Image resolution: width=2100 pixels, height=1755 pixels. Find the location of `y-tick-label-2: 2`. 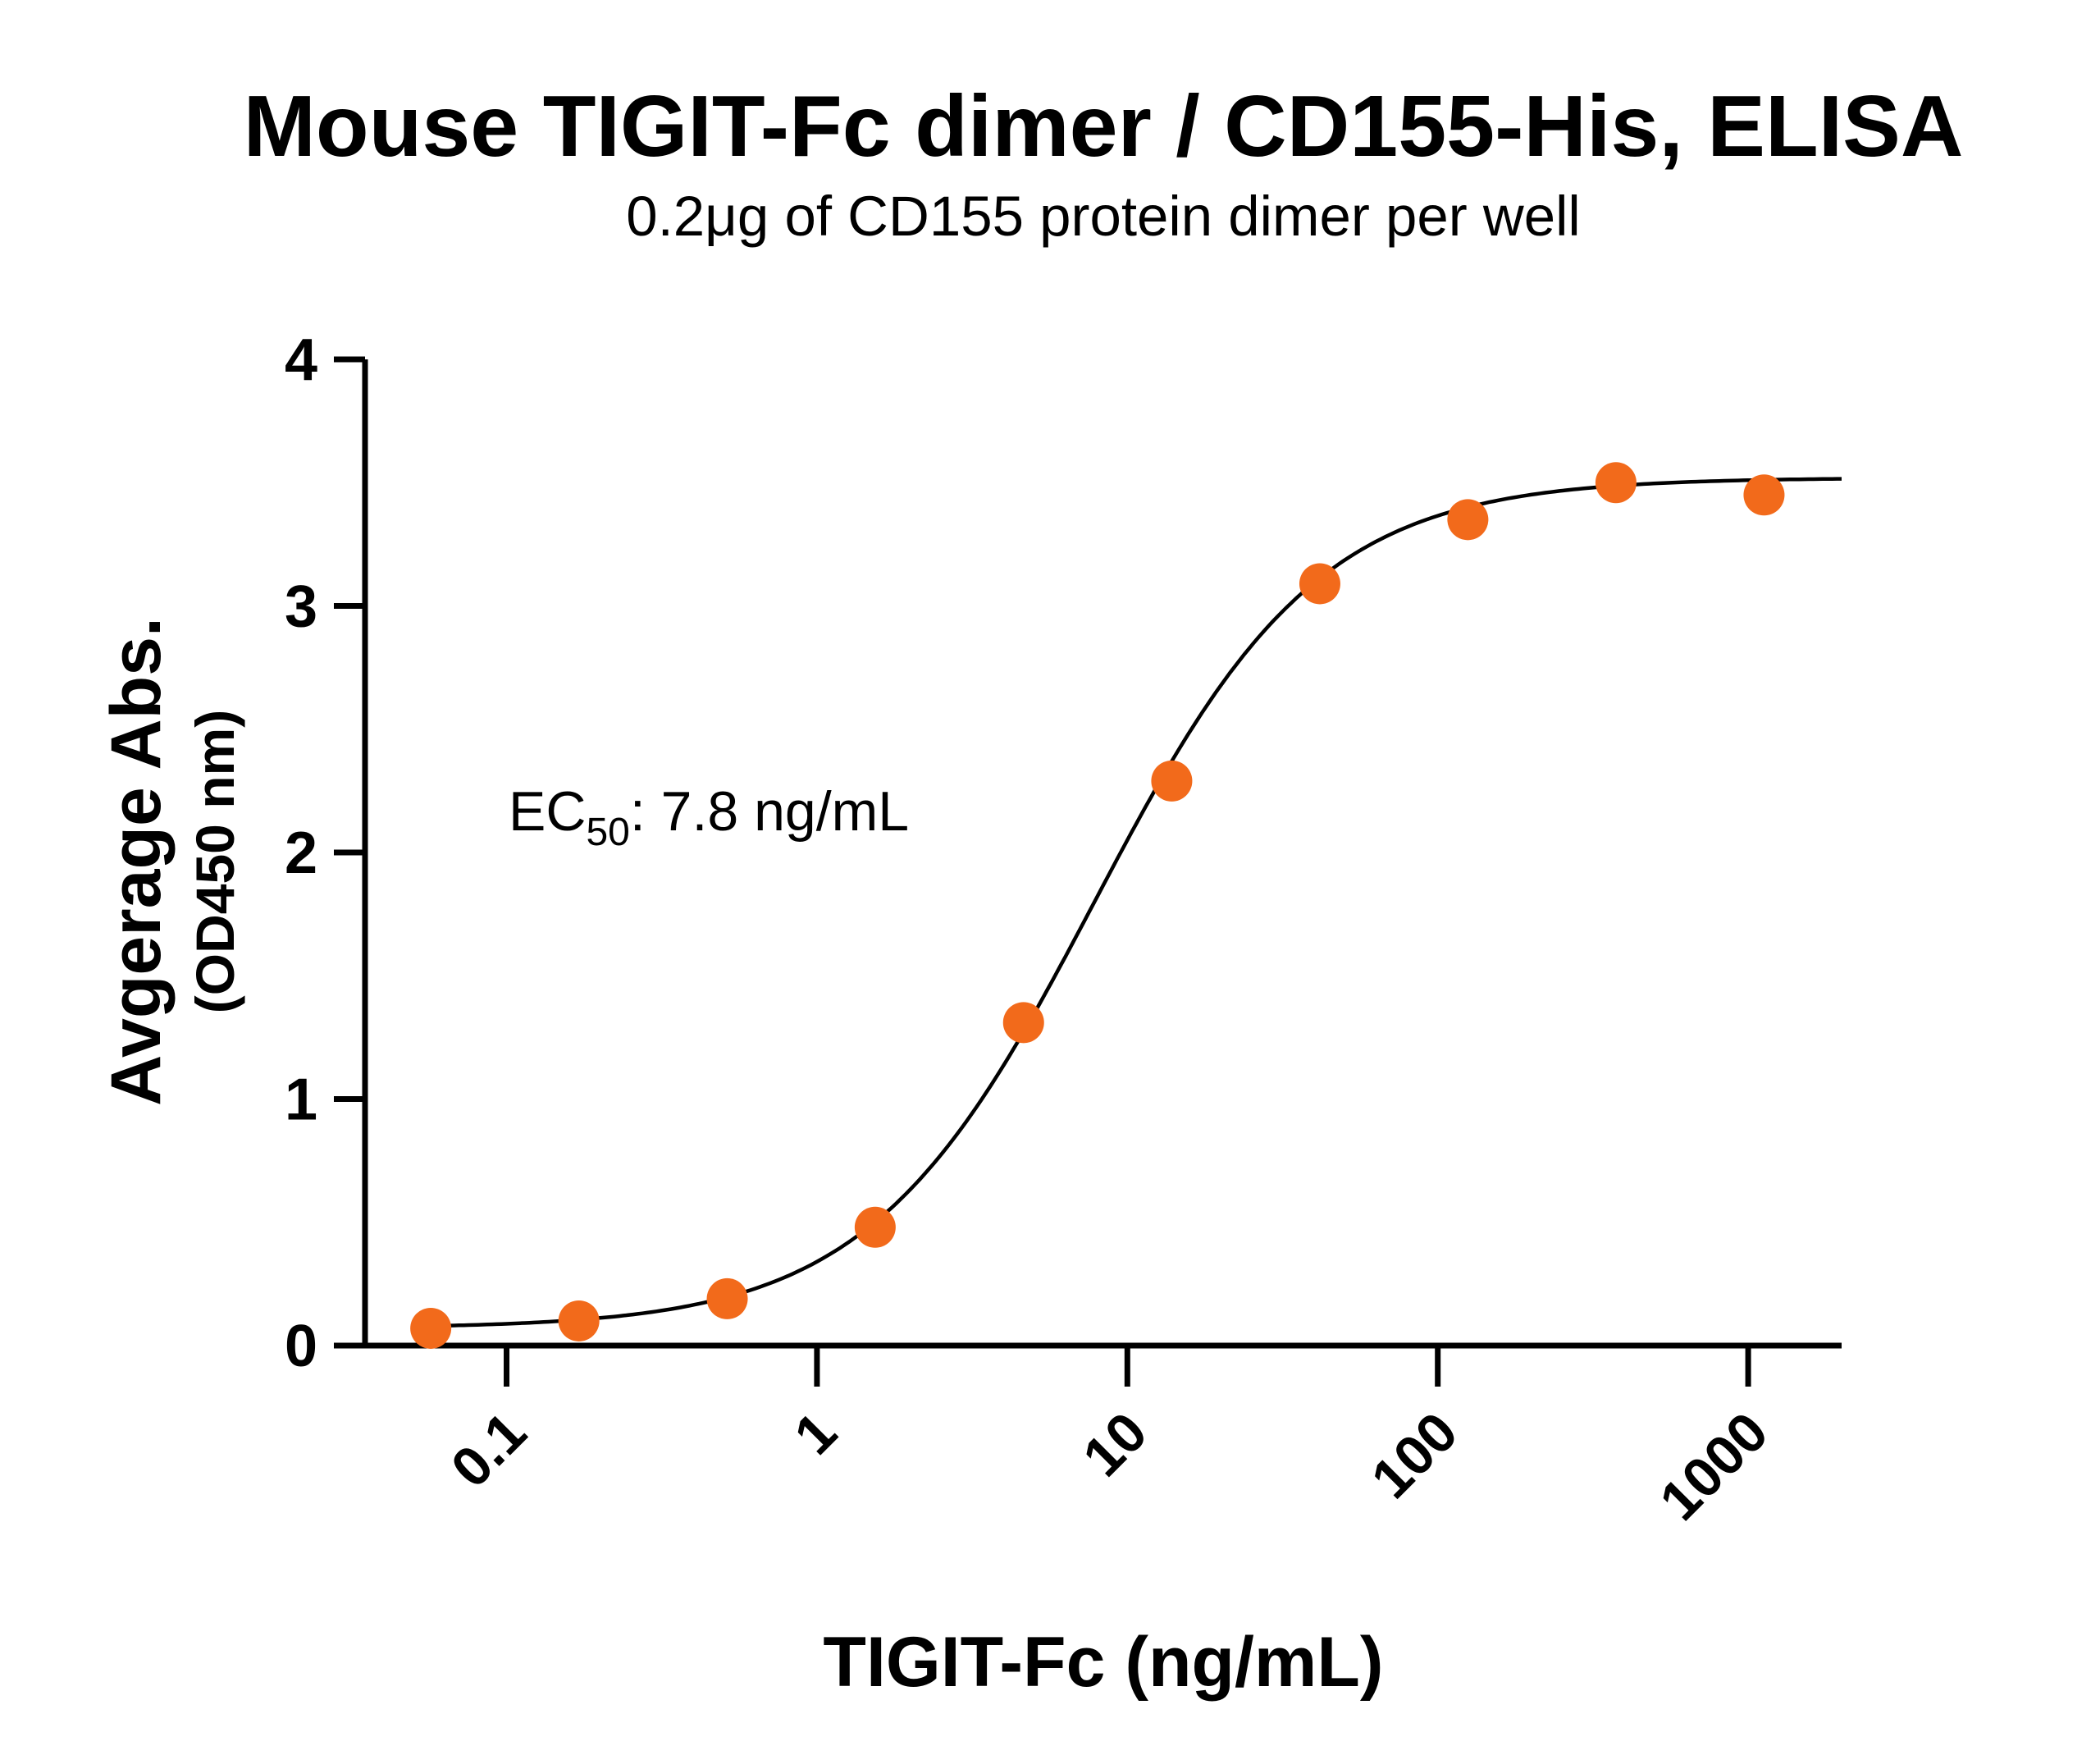

y-tick-label-2: 2 is located at coordinates (301, 853).